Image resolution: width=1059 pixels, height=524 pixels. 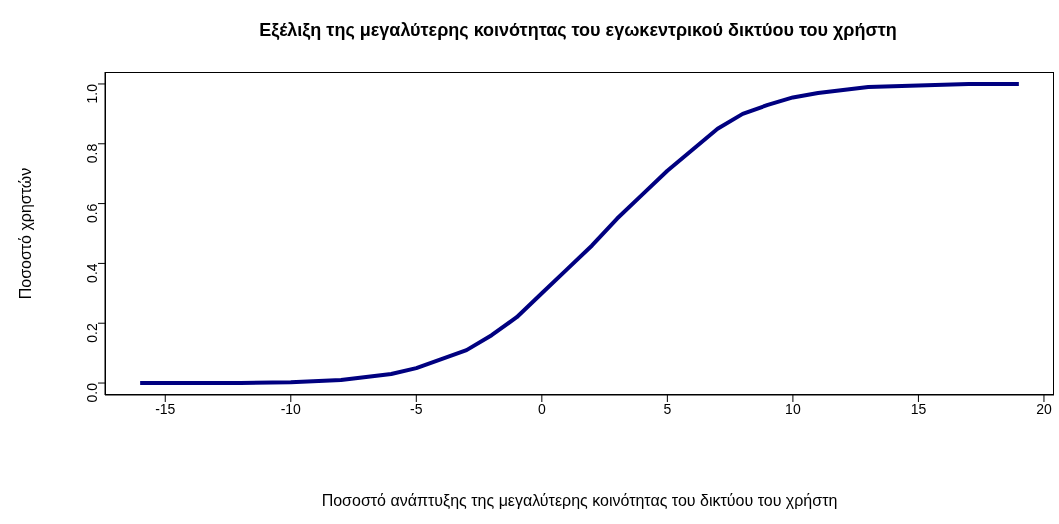 What do you see at coordinates (416, 408) in the screenshot?
I see `x-tick-label: -5` at bounding box center [416, 408].